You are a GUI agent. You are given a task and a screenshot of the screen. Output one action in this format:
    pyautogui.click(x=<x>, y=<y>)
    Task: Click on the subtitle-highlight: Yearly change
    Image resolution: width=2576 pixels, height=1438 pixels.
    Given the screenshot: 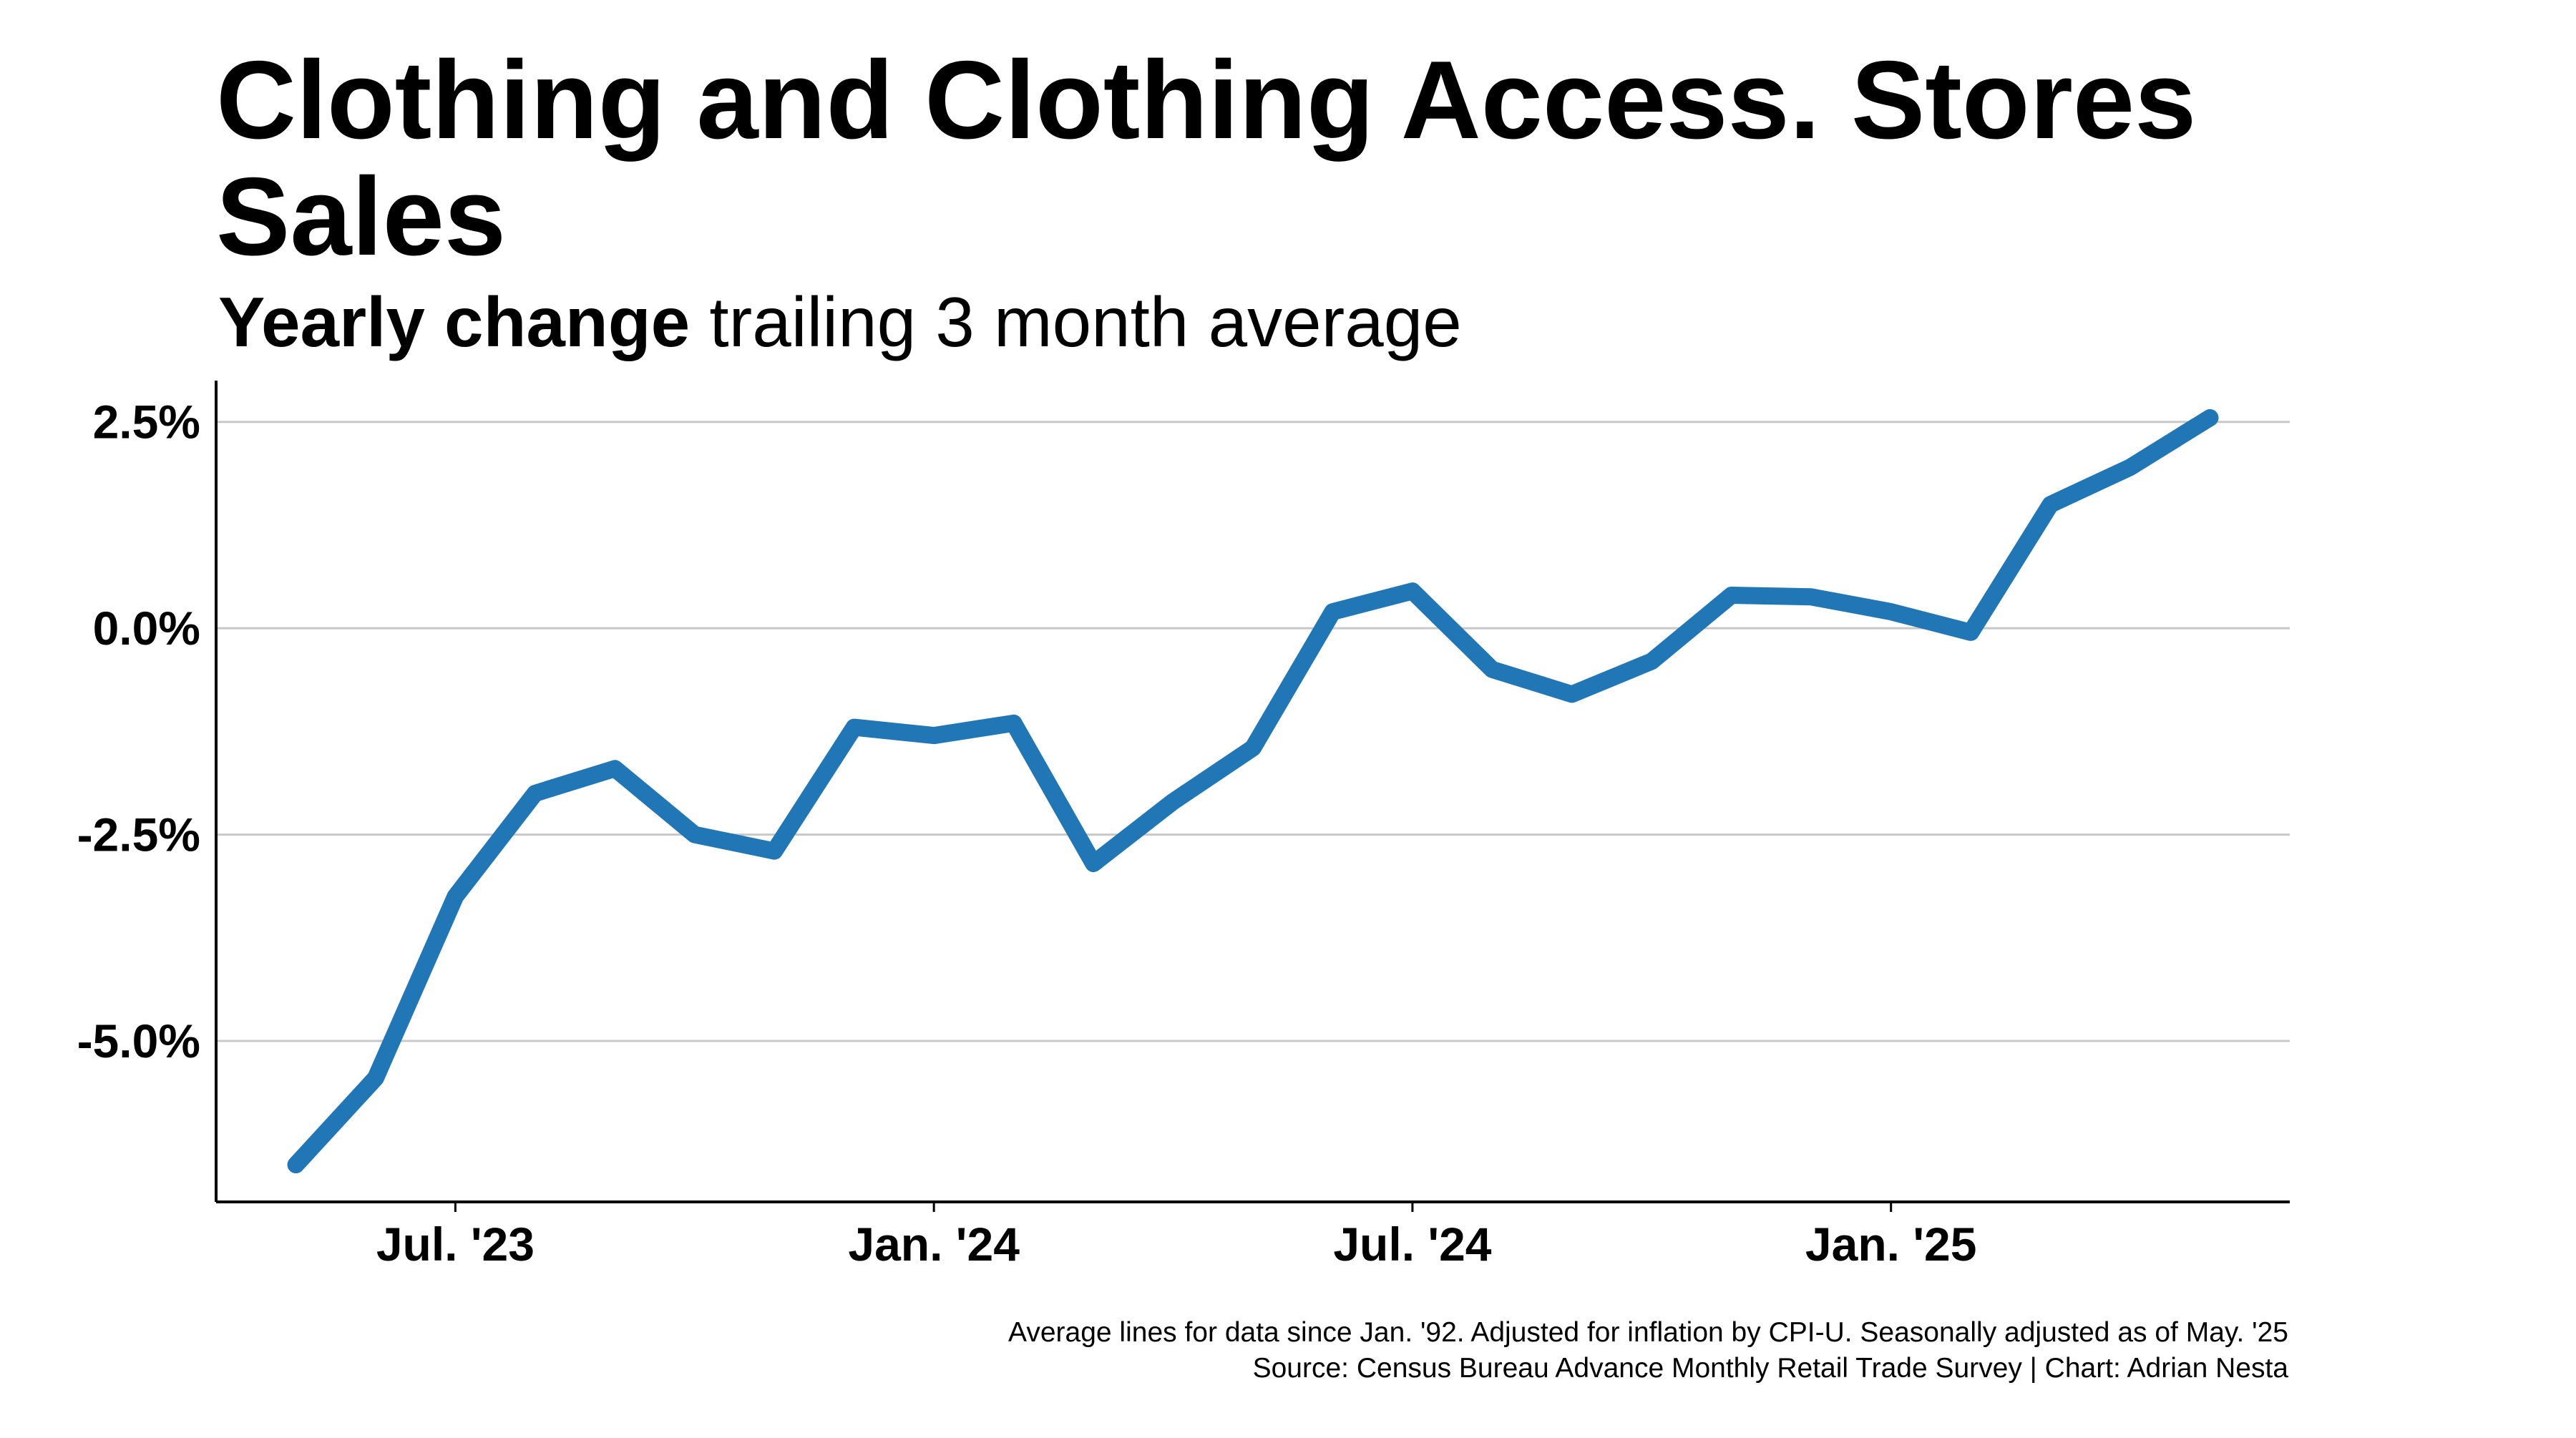 What is the action you would take?
    pyautogui.click(x=454, y=322)
    